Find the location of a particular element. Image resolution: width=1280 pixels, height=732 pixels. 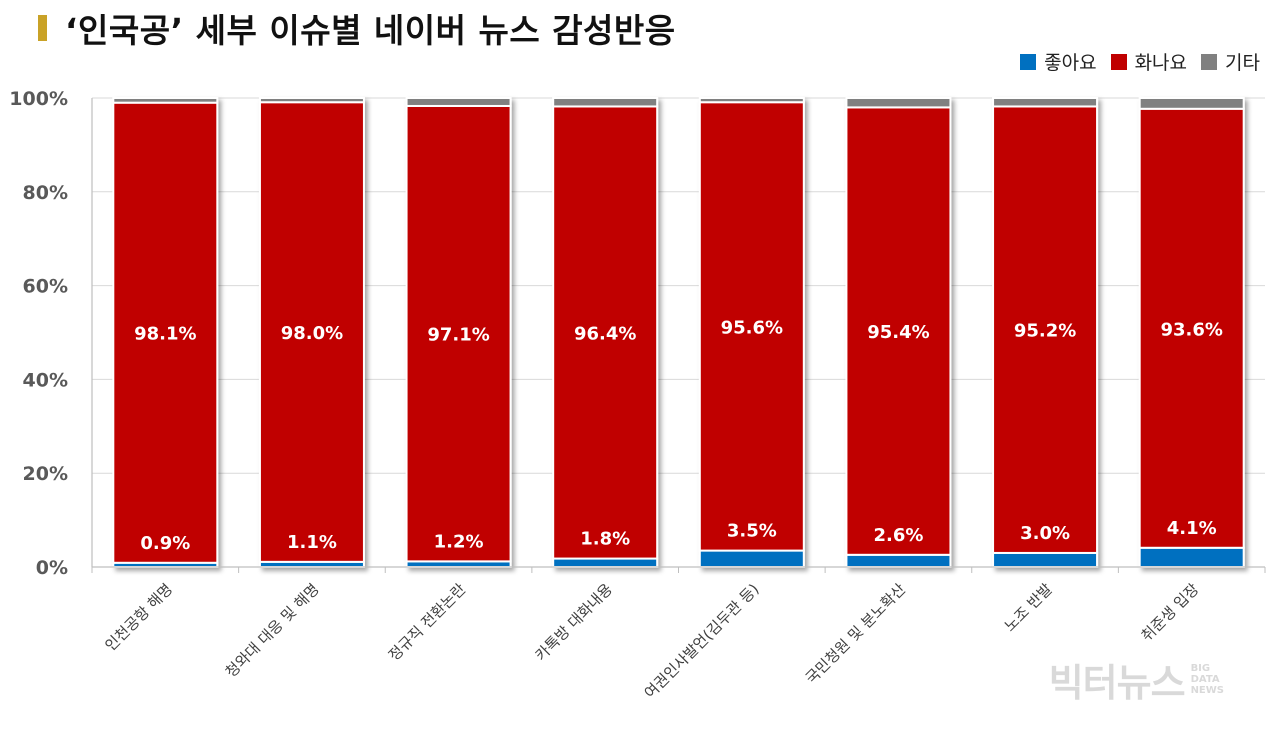

legend-item-other: 기타 is located at coordinates (1230, 61).